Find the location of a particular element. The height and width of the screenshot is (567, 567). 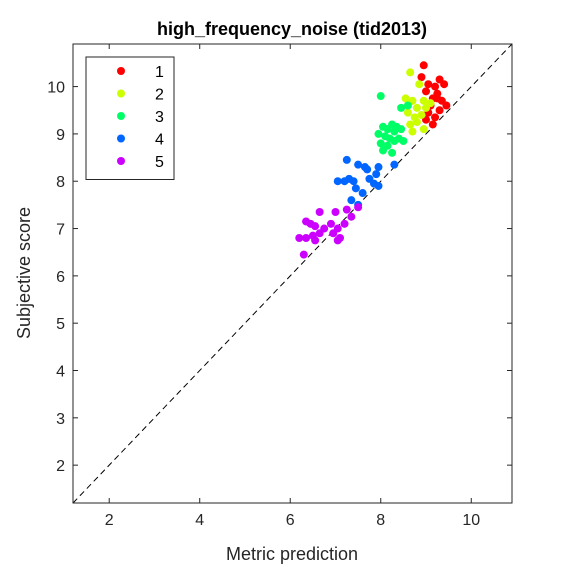

y-tick-label: 10 is located at coordinates (56, 88).